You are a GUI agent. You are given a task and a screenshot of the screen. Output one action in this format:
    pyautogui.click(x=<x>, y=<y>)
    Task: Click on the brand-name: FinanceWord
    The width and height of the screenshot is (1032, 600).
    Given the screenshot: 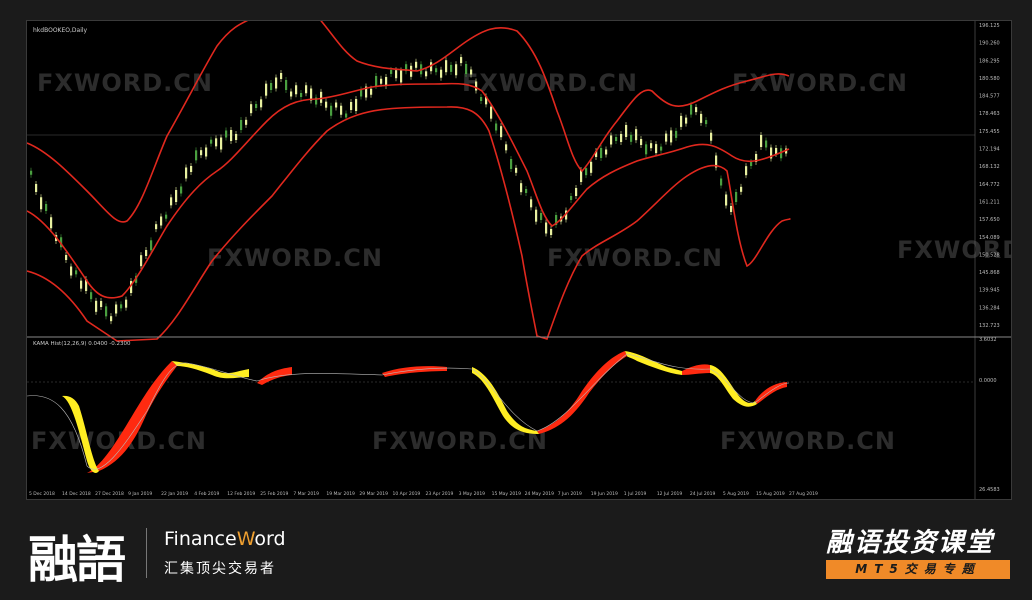 What is the action you would take?
    pyautogui.click(x=225, y=539)
    